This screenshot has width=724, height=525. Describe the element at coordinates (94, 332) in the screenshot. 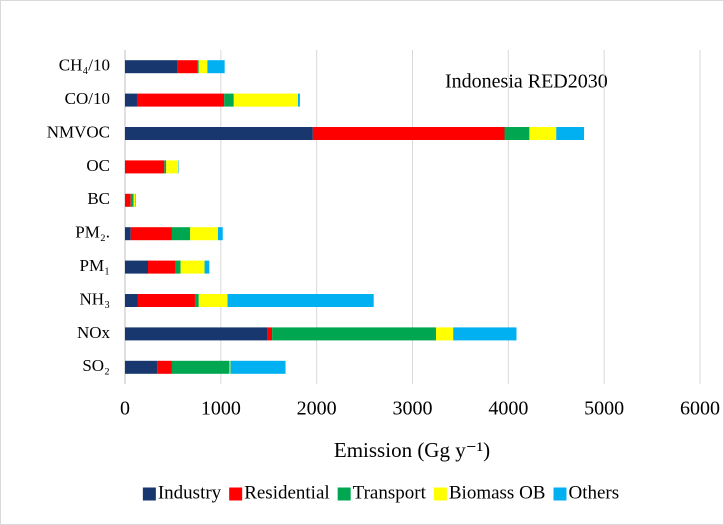

I see `y-tick-label: NOx` at that location.